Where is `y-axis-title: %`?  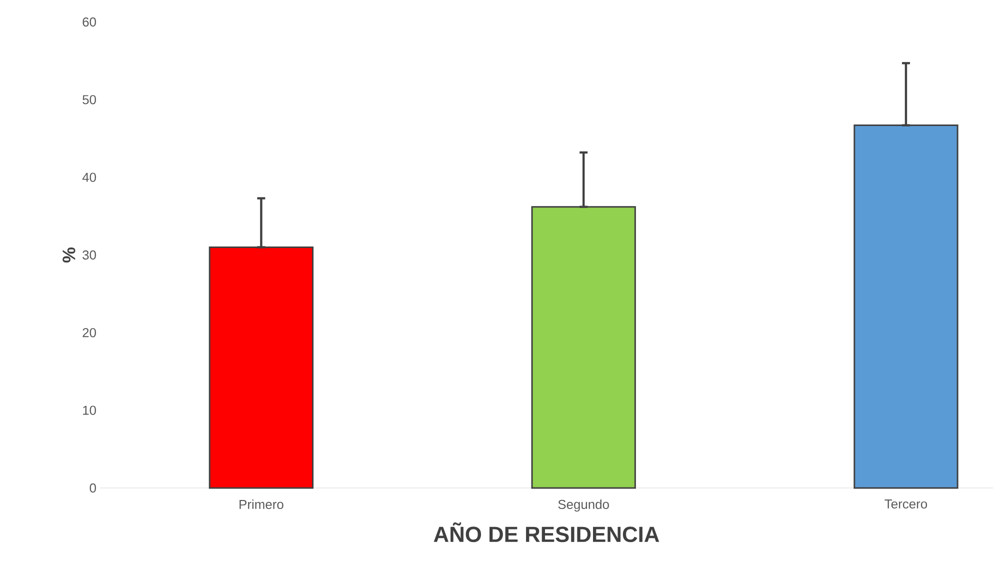 y-axis-title: % is located at coordinates (69, 255).